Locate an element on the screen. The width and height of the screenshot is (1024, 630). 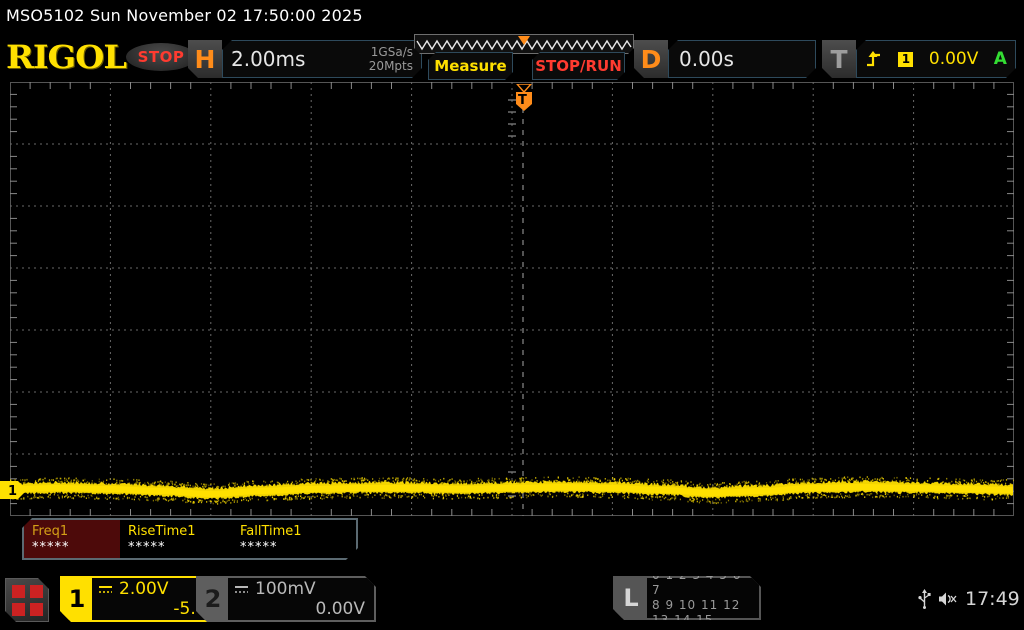
measurement-item-falltime1: FallTime1 ***** is located at coordinates (288, 539).